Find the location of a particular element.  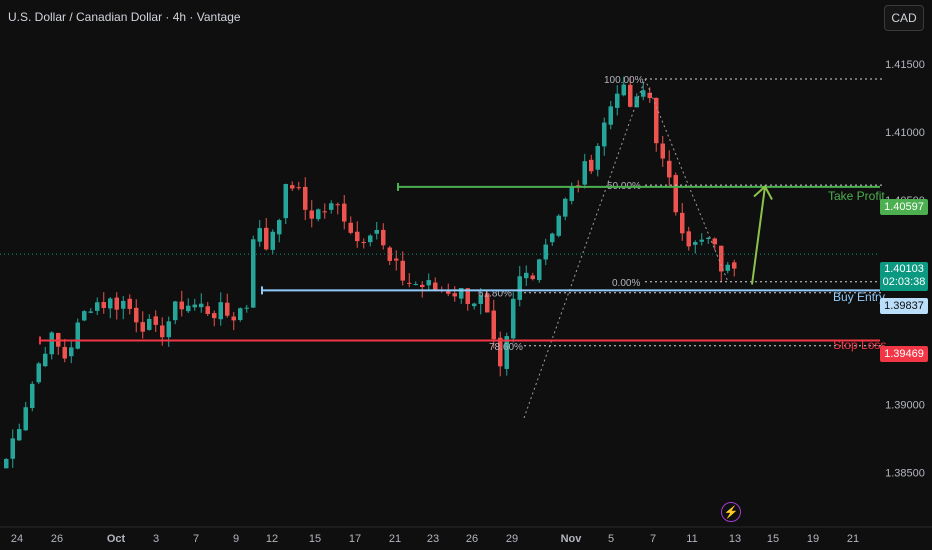

time-tick-label: 21 is located at coordinates (395, 539).